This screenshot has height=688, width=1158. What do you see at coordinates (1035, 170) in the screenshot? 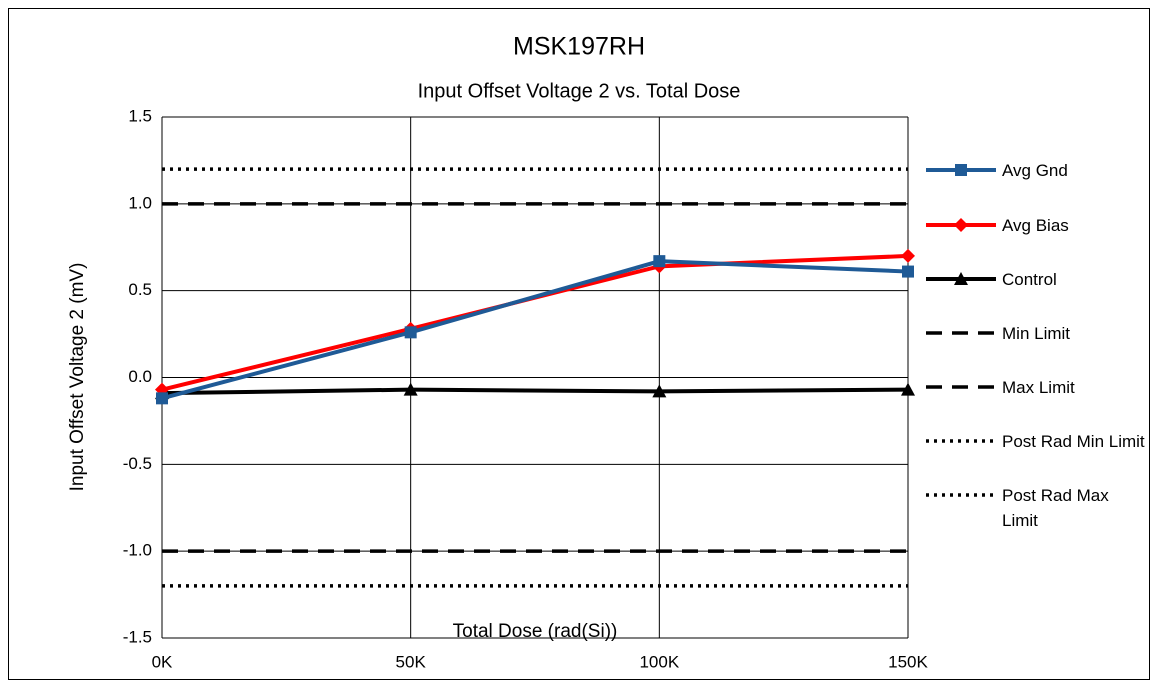
I see `legend-label: Avg Gnd` at bounding box center [1035, 170].